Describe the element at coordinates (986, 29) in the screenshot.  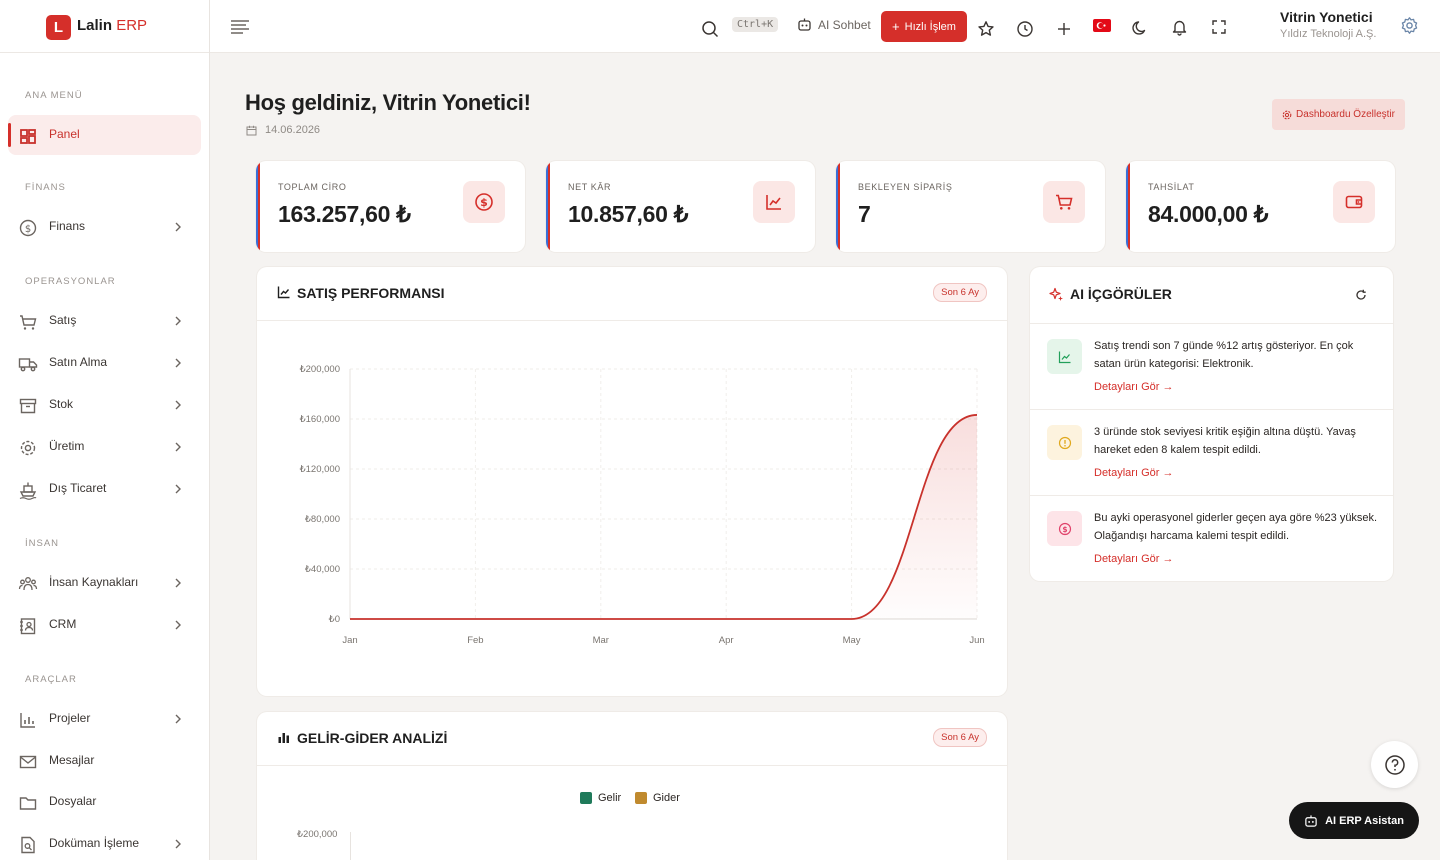
I see `star-icon` at that location.